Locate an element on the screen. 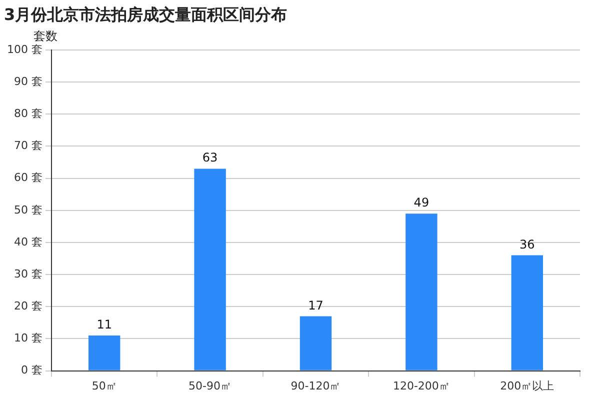 The image size is (600, 400). x-tick-label: 120-200㎡ is located at coordinates (421, 385).